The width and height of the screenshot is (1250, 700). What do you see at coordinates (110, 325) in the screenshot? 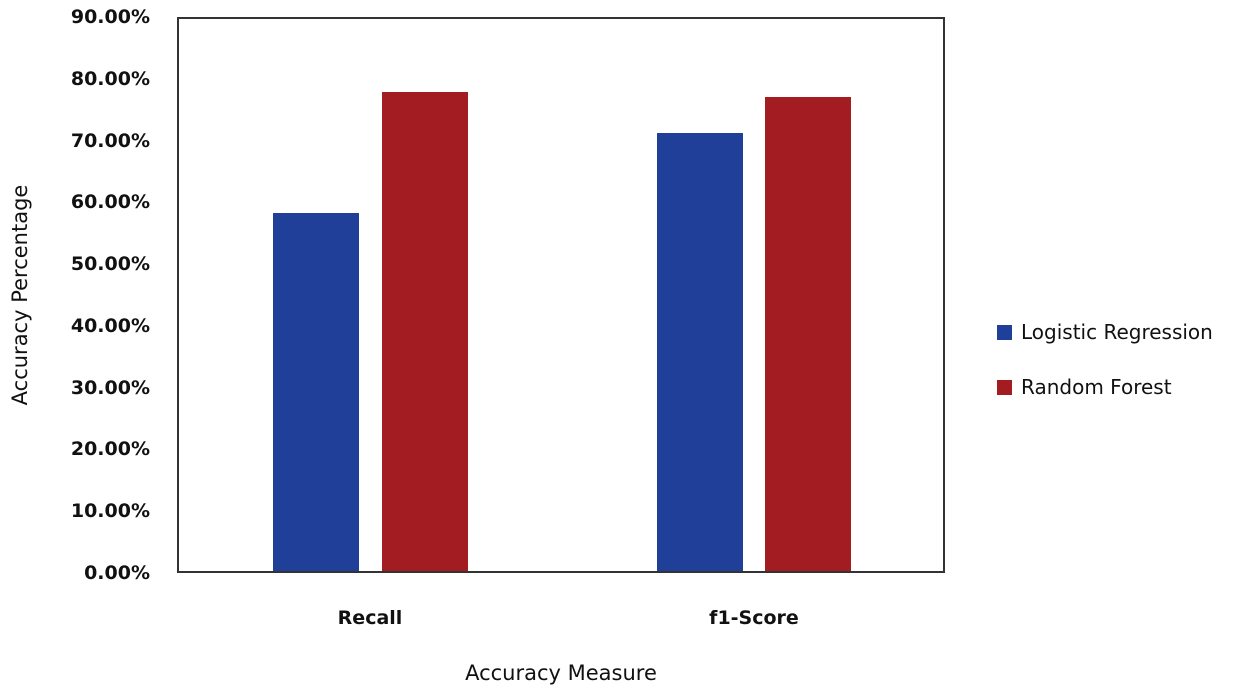
I see `y-tick-label: 40.00%` at bounding box center [110, 325].